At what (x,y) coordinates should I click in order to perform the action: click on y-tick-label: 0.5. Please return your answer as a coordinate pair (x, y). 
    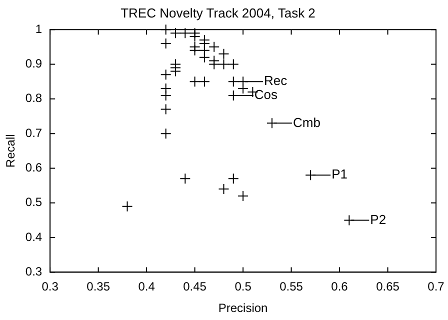
    Looking at the image, I should click on (33, 202).